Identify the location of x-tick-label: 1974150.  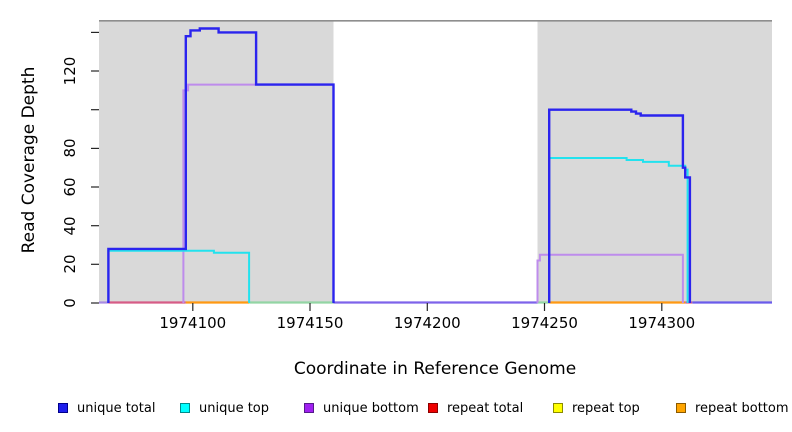
(310, 323).